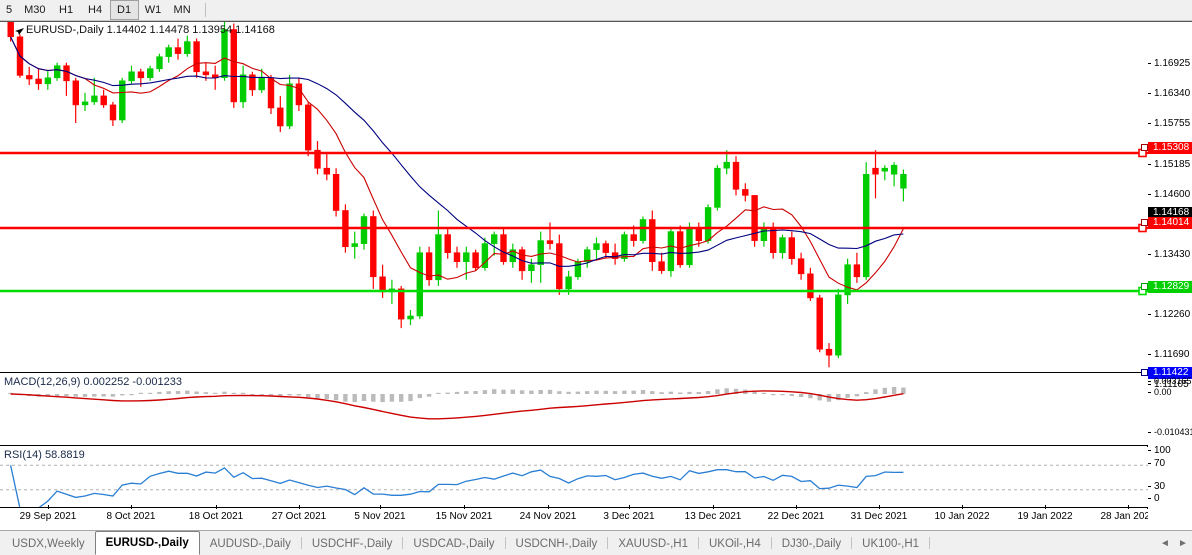 The height and width of the screenshot is (555, 1192). I want to click on timeframe-button-w1: W1, so click(153, 10).